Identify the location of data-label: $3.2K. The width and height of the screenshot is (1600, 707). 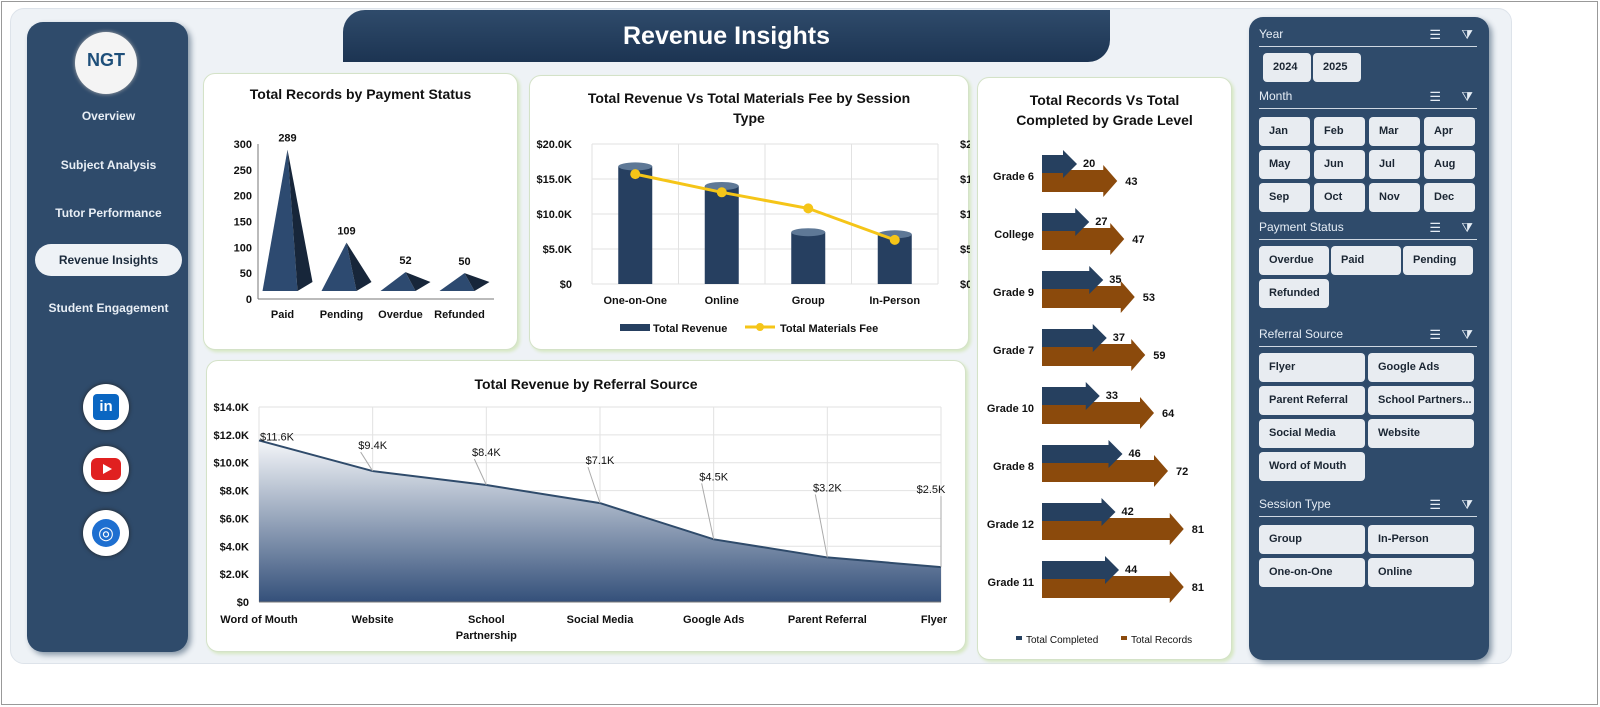
(827, 488).